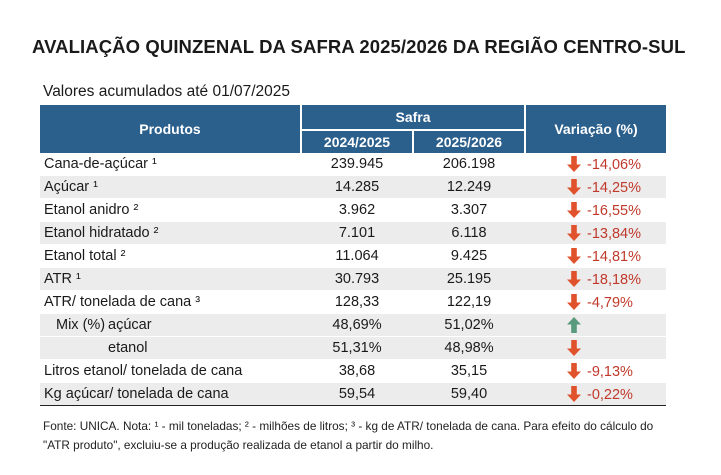  Describe the element at coordinates (468, 141) in the screenshot. I see `header-year-2025-2026: 2025/2026` at that location.